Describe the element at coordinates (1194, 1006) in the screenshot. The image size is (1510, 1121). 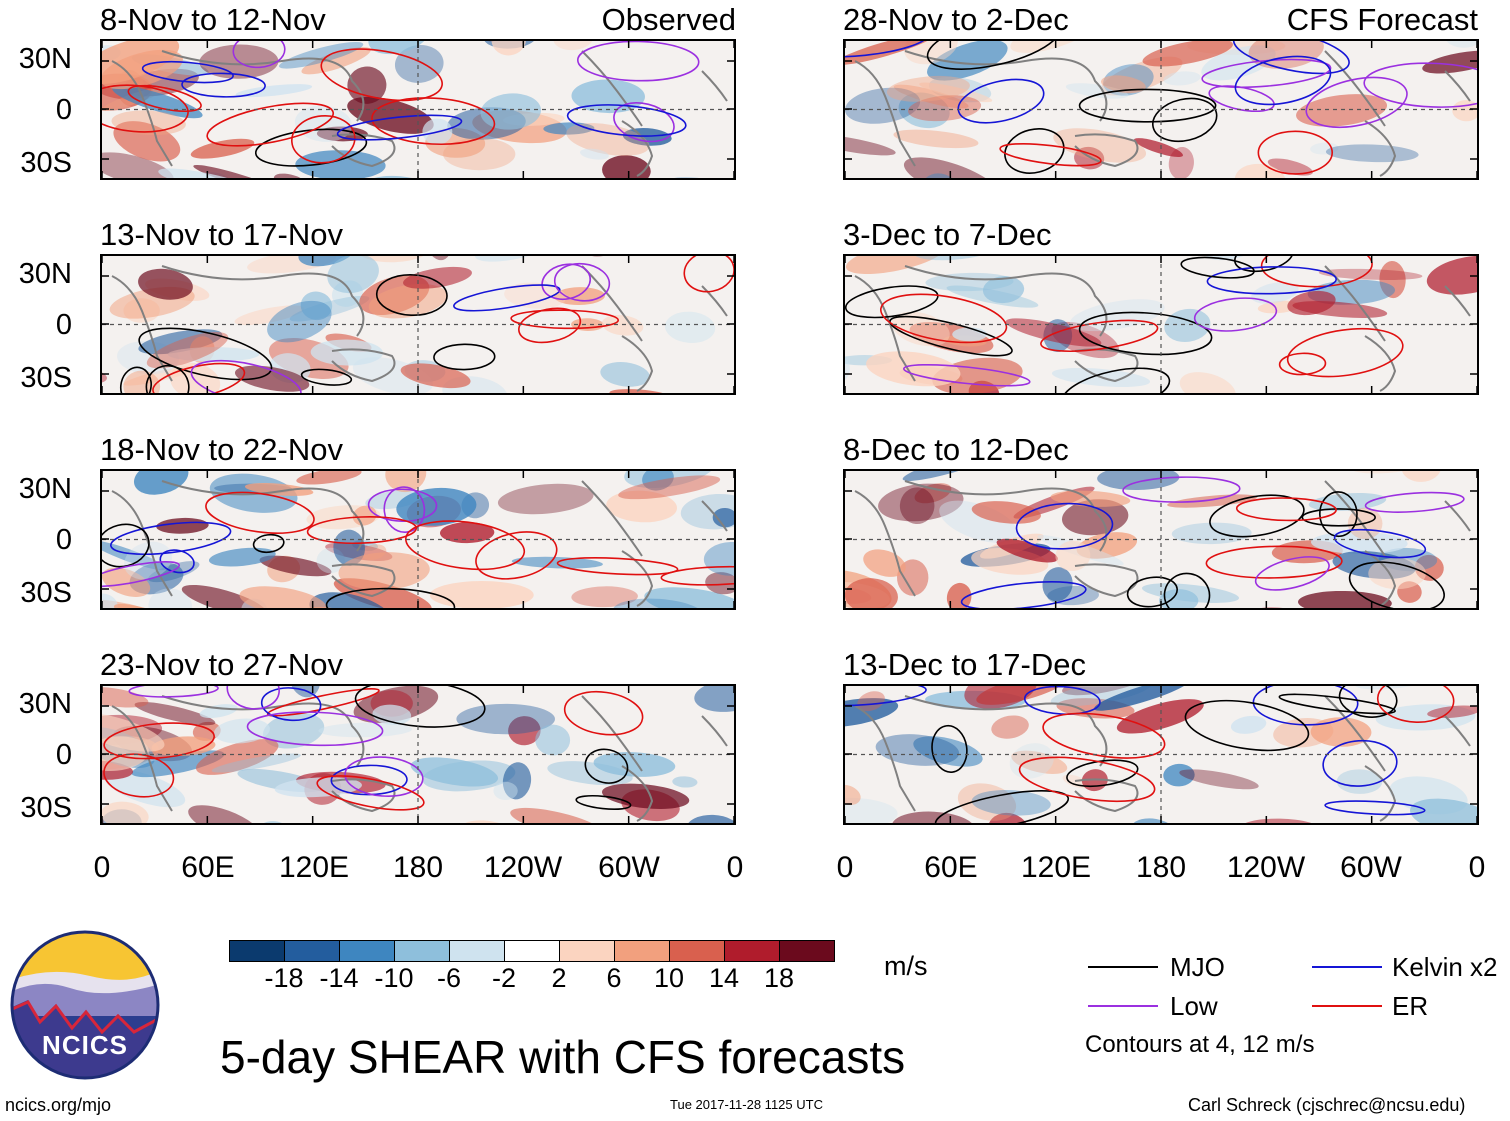
I see `legend-label-low: Low` at that location.